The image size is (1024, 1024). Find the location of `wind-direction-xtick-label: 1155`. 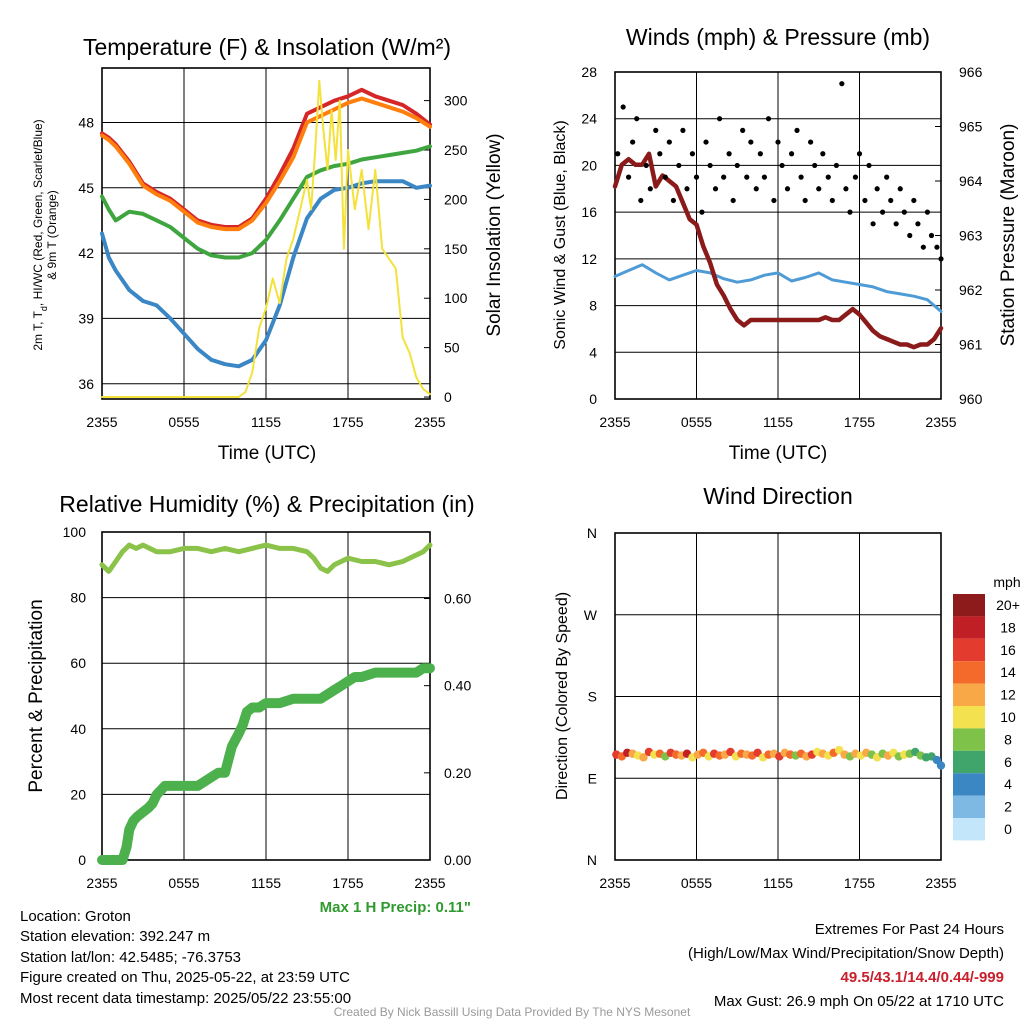

wind-direction-xtick-label: 1155 is located at coordinates (778, 883).